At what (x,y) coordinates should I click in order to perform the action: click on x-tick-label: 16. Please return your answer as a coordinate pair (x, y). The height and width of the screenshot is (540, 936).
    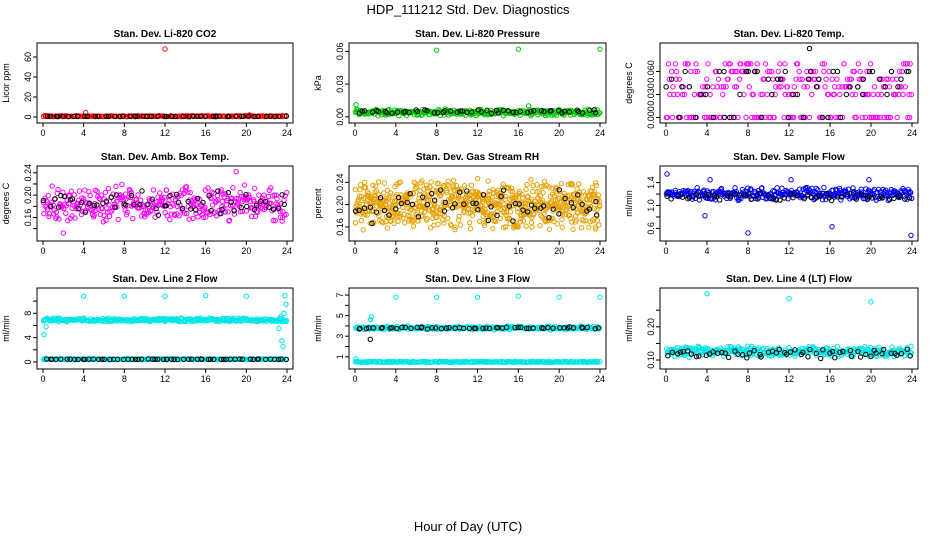
    Looking at the image, I should click on (206, 133).